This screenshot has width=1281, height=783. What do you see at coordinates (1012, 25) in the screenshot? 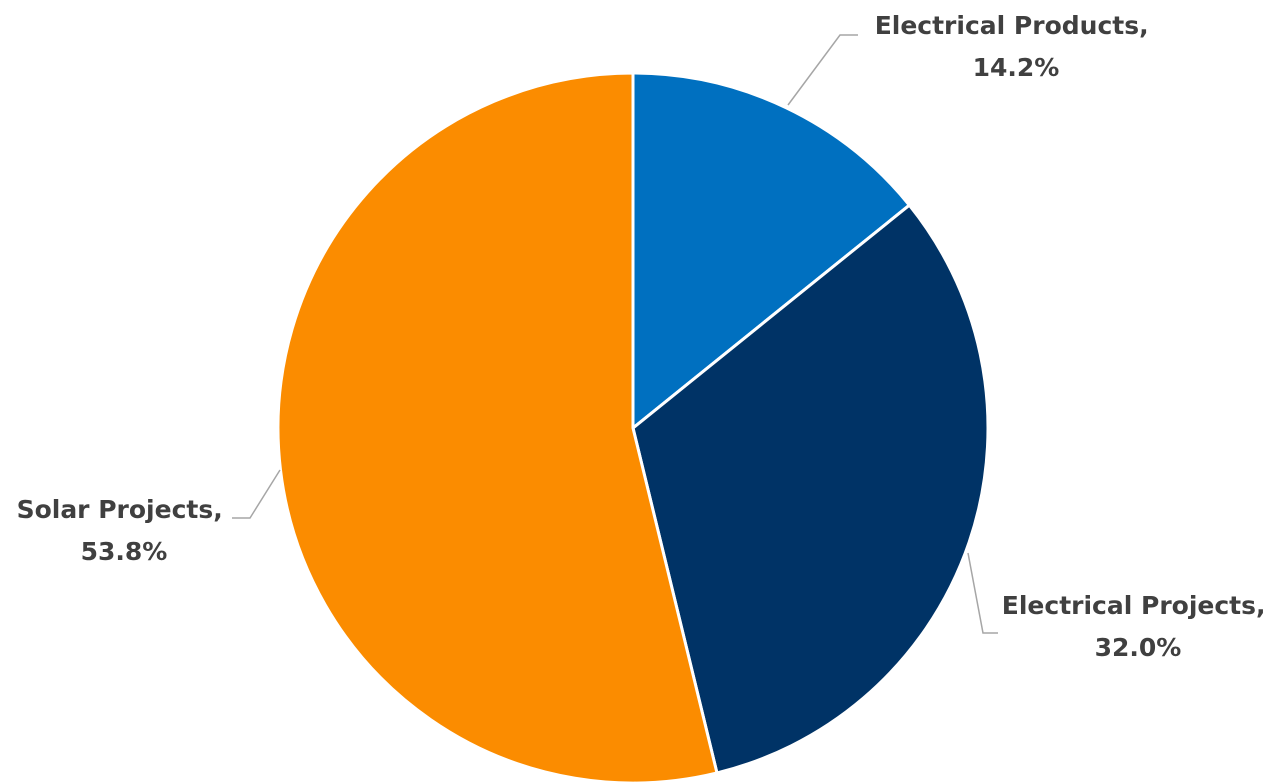
I see `data-label-name-electrical-products: Electrical Products,` at bounding box center [1012, 25].